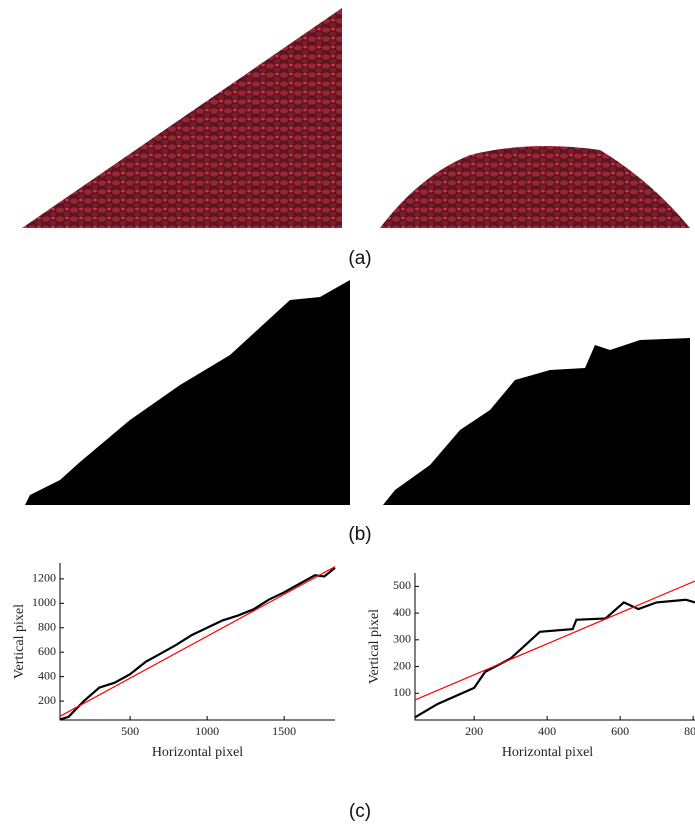 The height and width of the screenshot is (829, 695). I want to click on y-tick-label: 100, so click(402, 692).